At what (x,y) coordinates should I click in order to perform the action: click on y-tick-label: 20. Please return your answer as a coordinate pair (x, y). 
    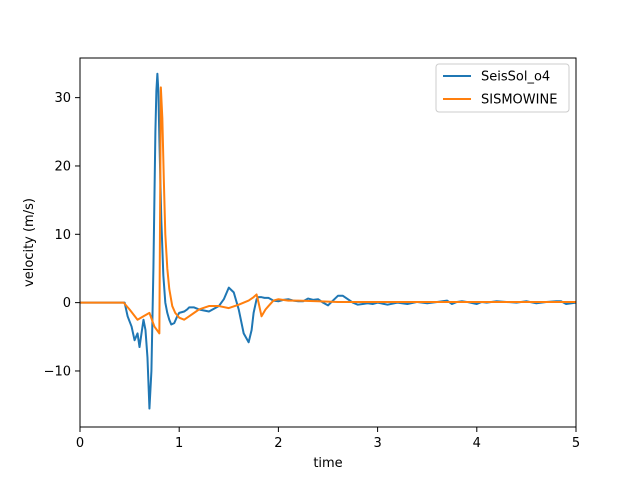
    Looking at the image, I should click on (62, 166).